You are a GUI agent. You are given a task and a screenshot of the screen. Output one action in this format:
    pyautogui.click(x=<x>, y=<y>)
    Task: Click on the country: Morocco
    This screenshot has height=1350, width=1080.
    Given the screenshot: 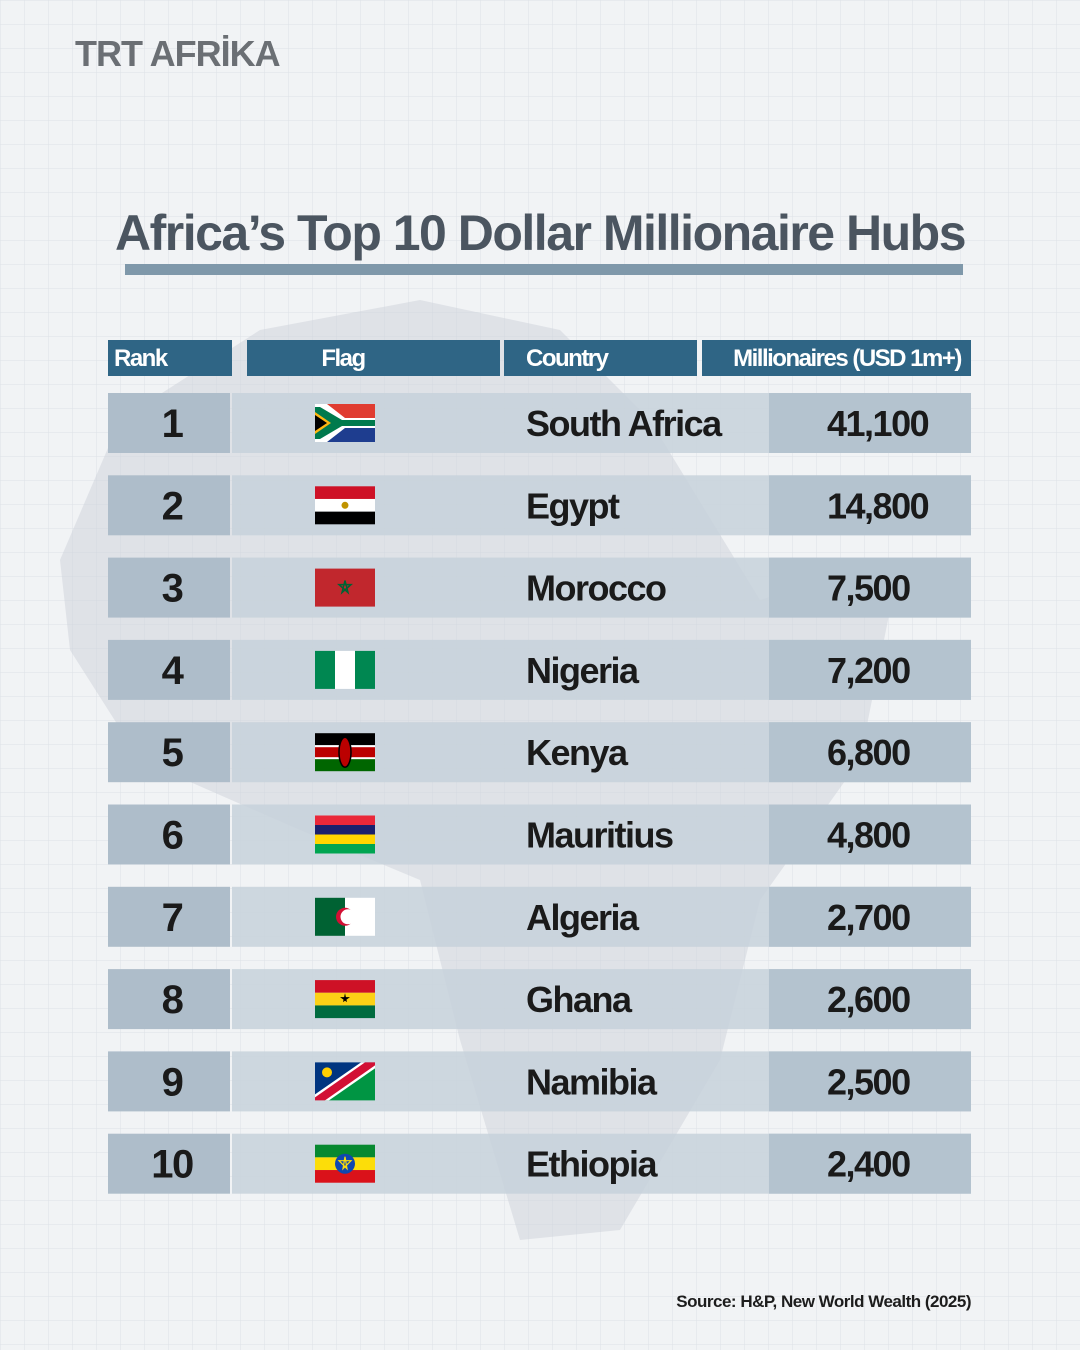 What is the action you would take?
    pyautogui.click(x=596, y=588)
    